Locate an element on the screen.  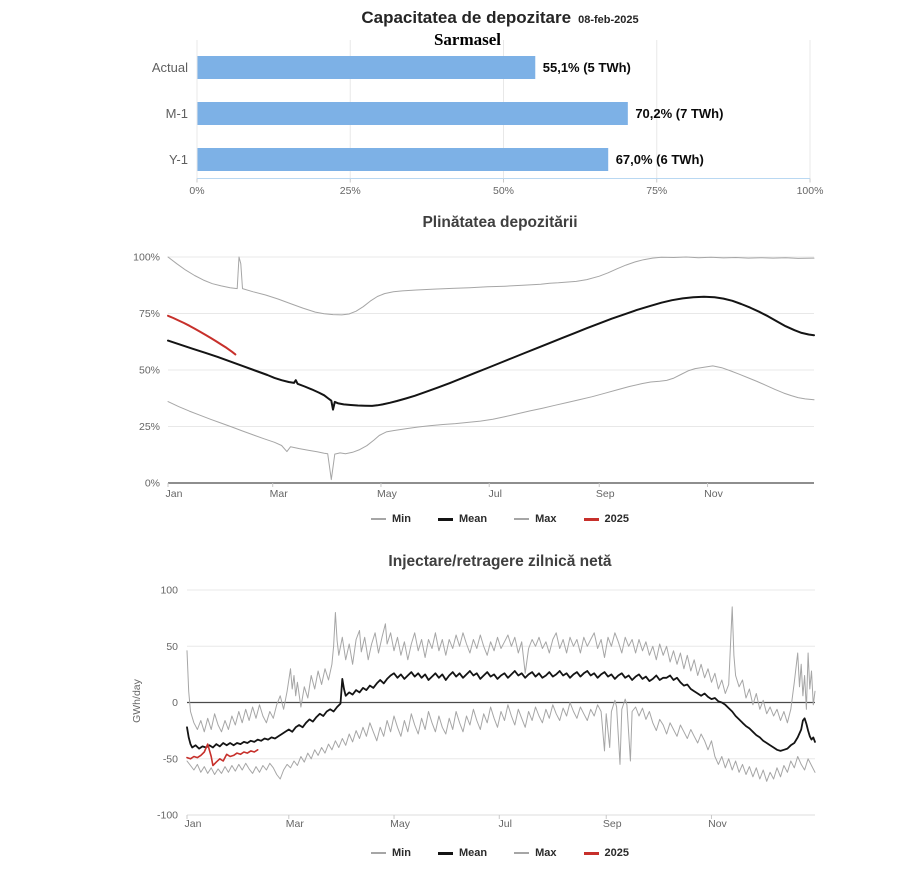
bar-category-label: Actual is located at coordinates (170, 67).